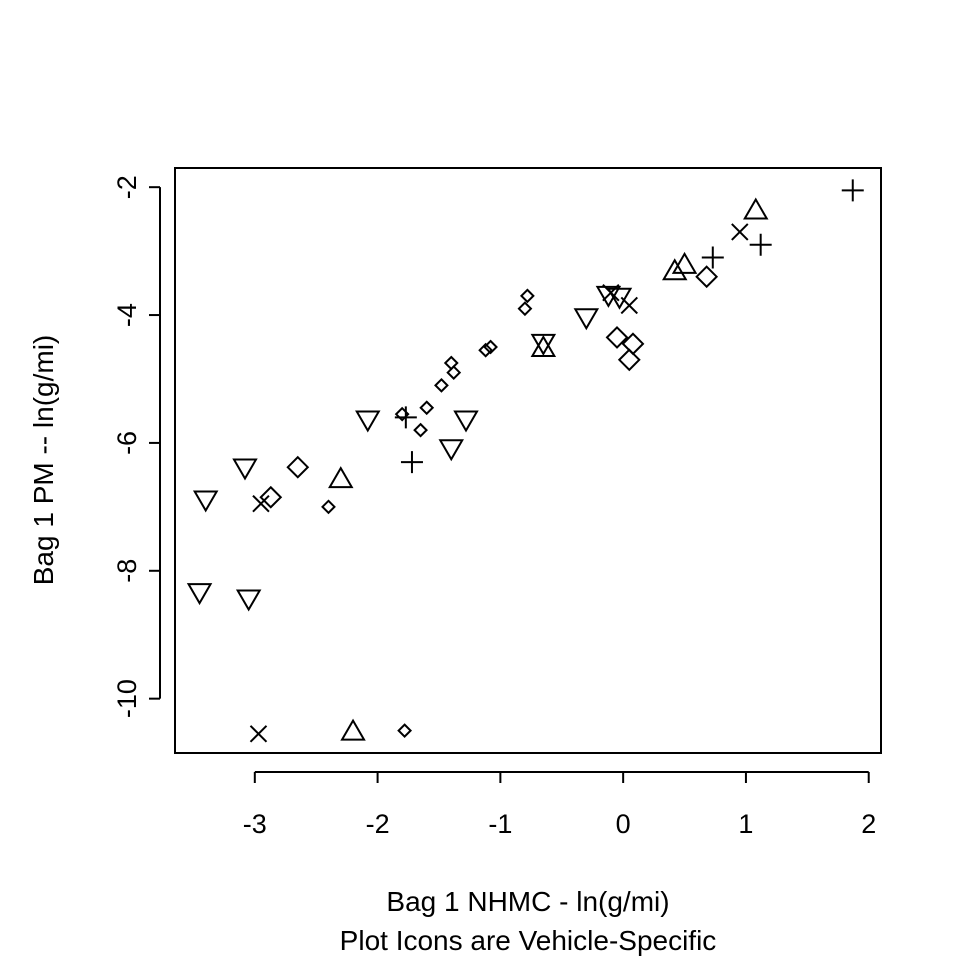 The image size is (956, 961). I want to click on y-tick-label: -2, so click(127, 187).